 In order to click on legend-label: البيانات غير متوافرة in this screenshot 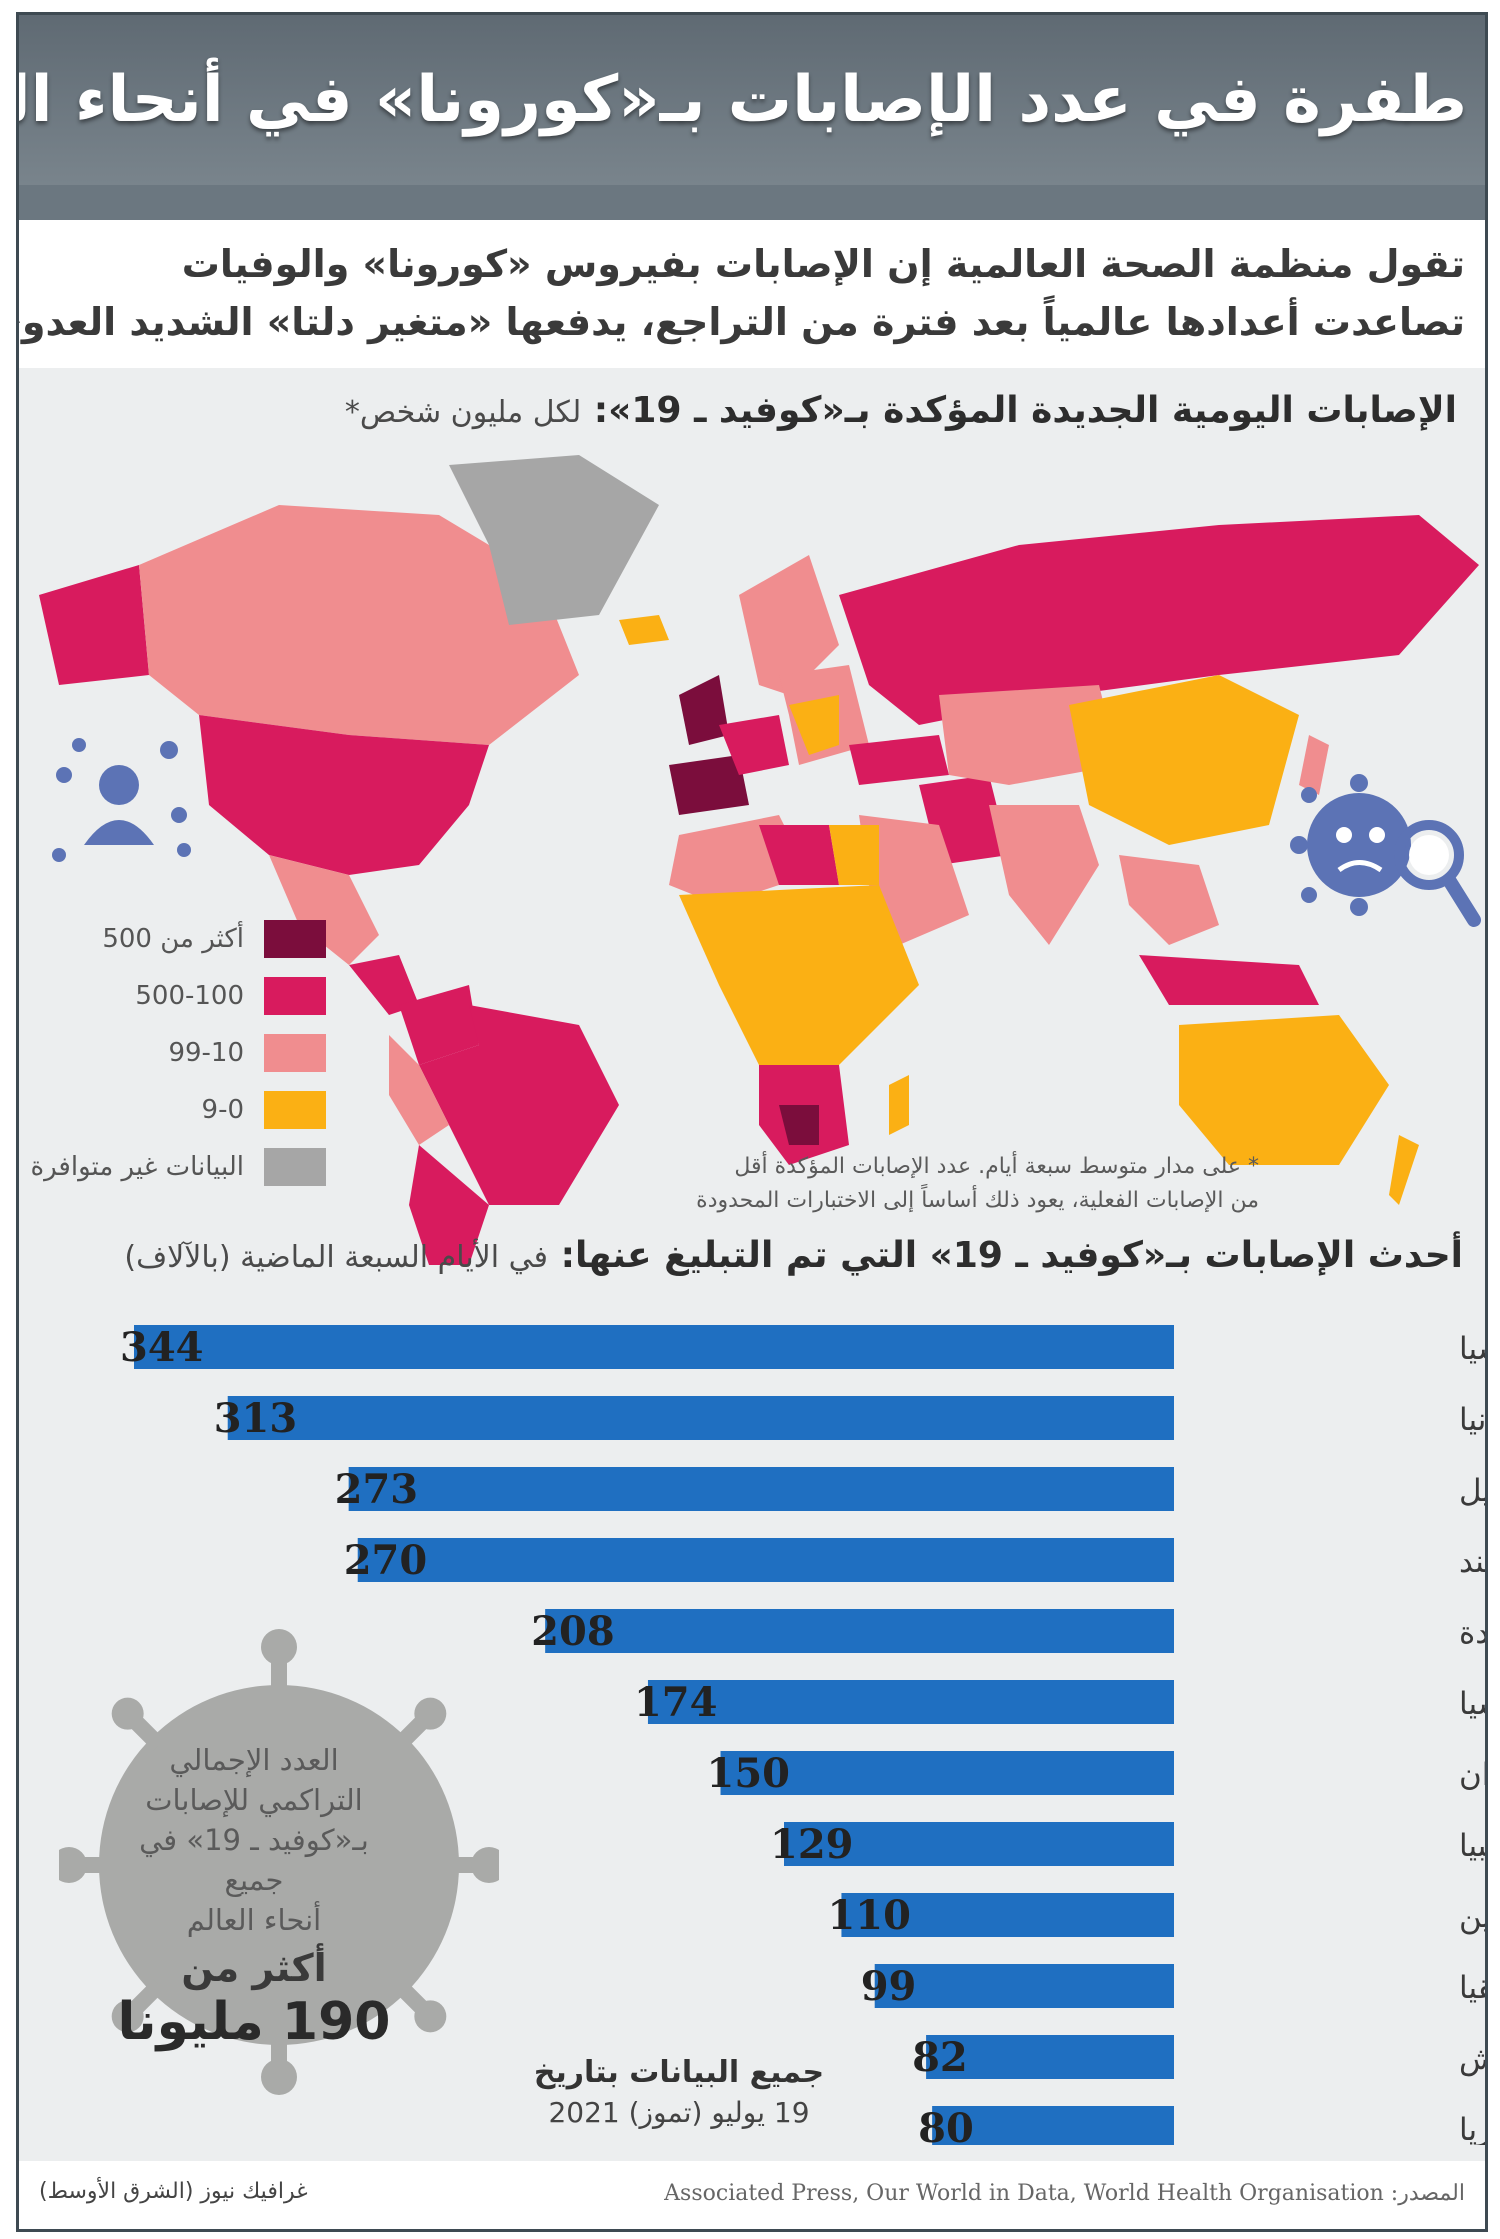, I will do `click(137, 1167)`.